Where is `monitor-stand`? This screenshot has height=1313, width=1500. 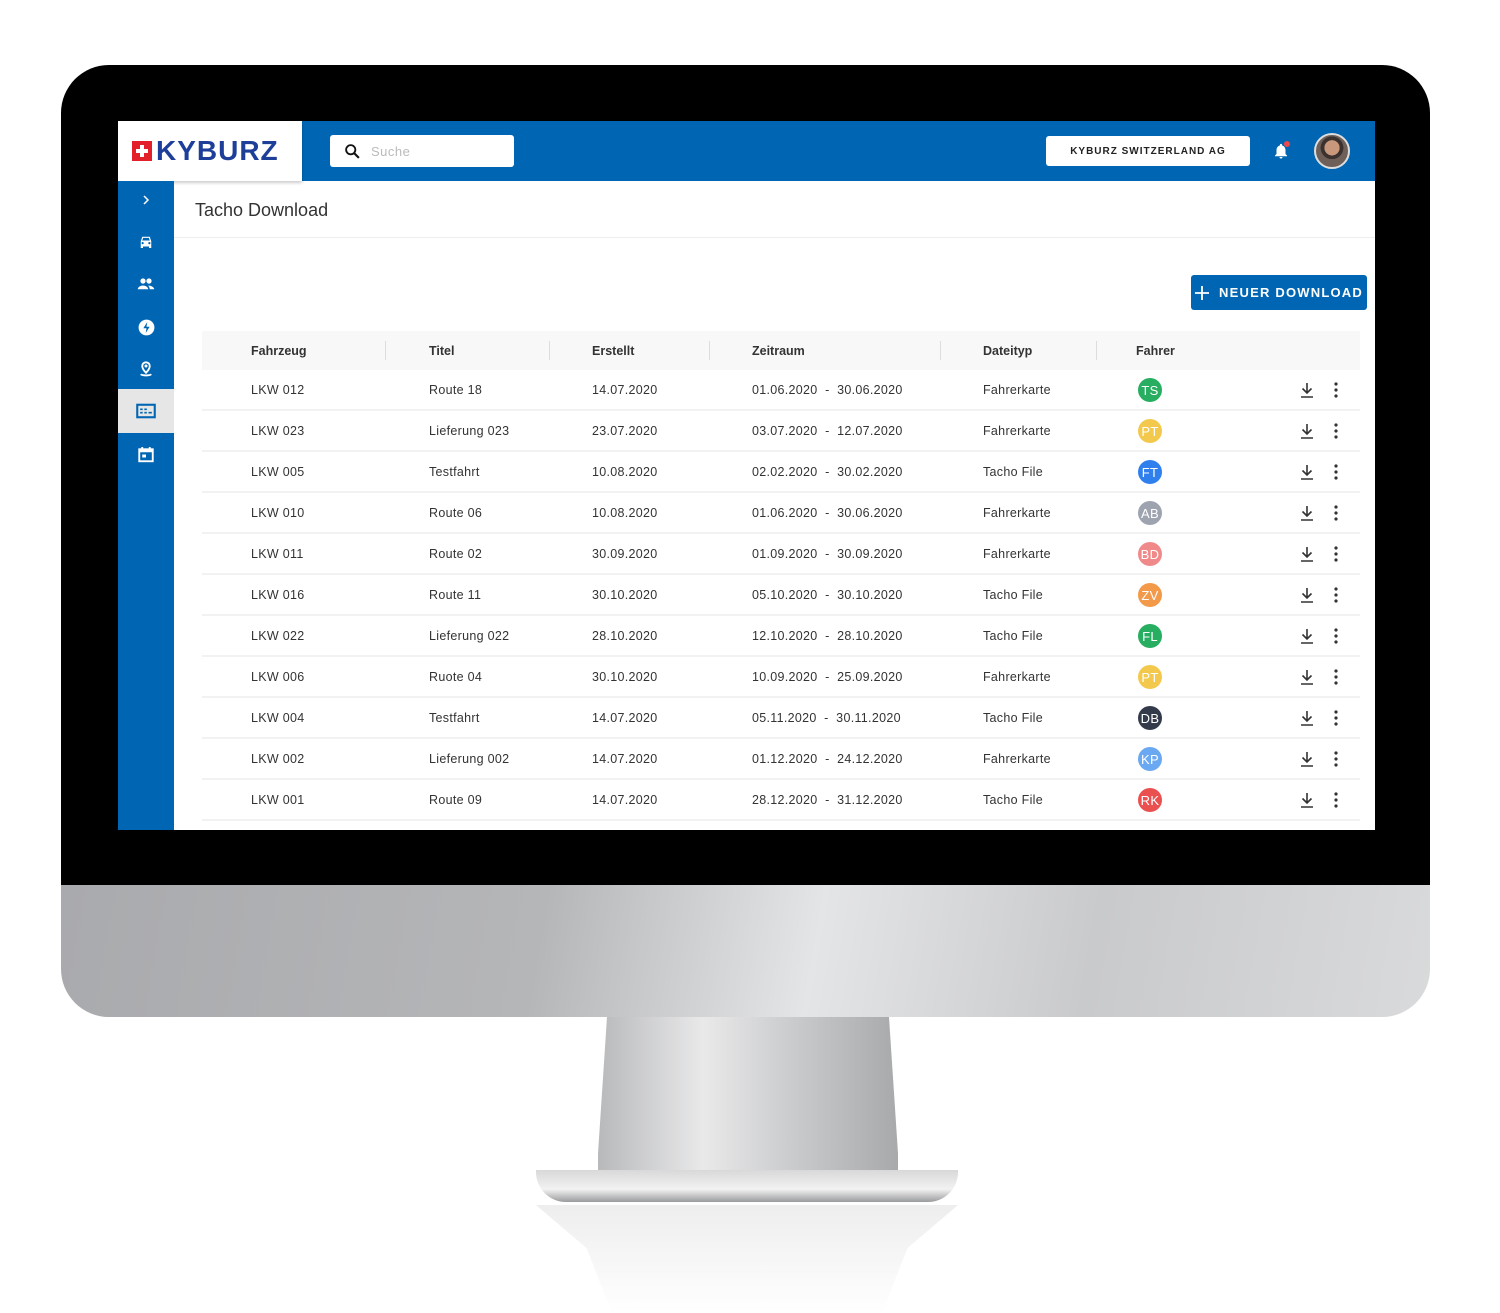
monitor-stand is located at coordinates (748, 1104).